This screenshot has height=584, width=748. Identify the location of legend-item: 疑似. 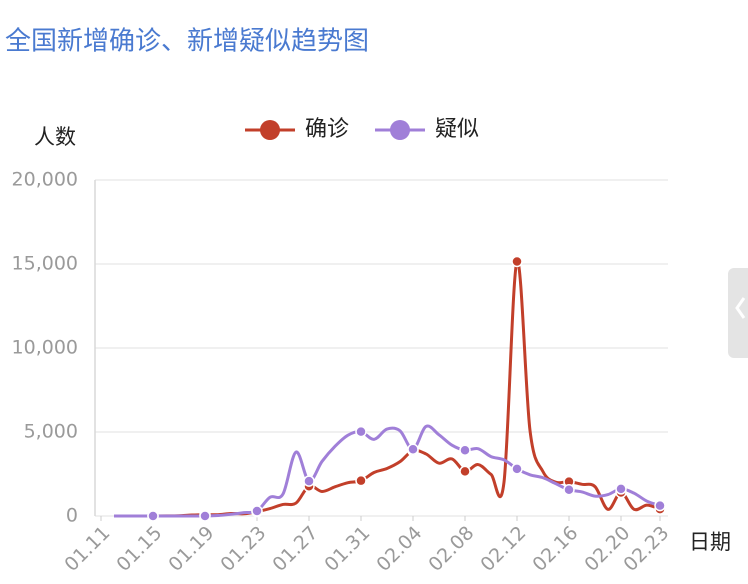
(427, 129).